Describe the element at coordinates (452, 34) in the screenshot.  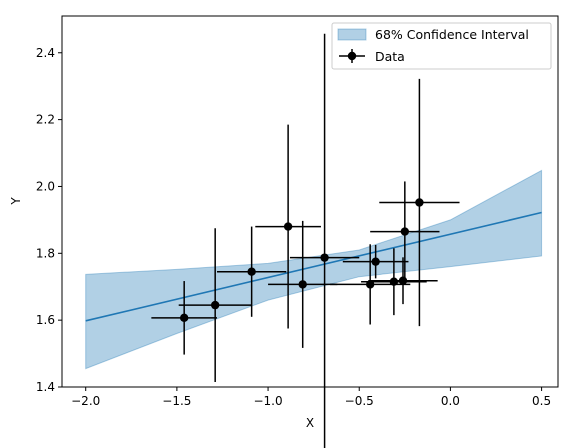
I see `legend-label-confidence: 68% Confidence Interval` at that location.